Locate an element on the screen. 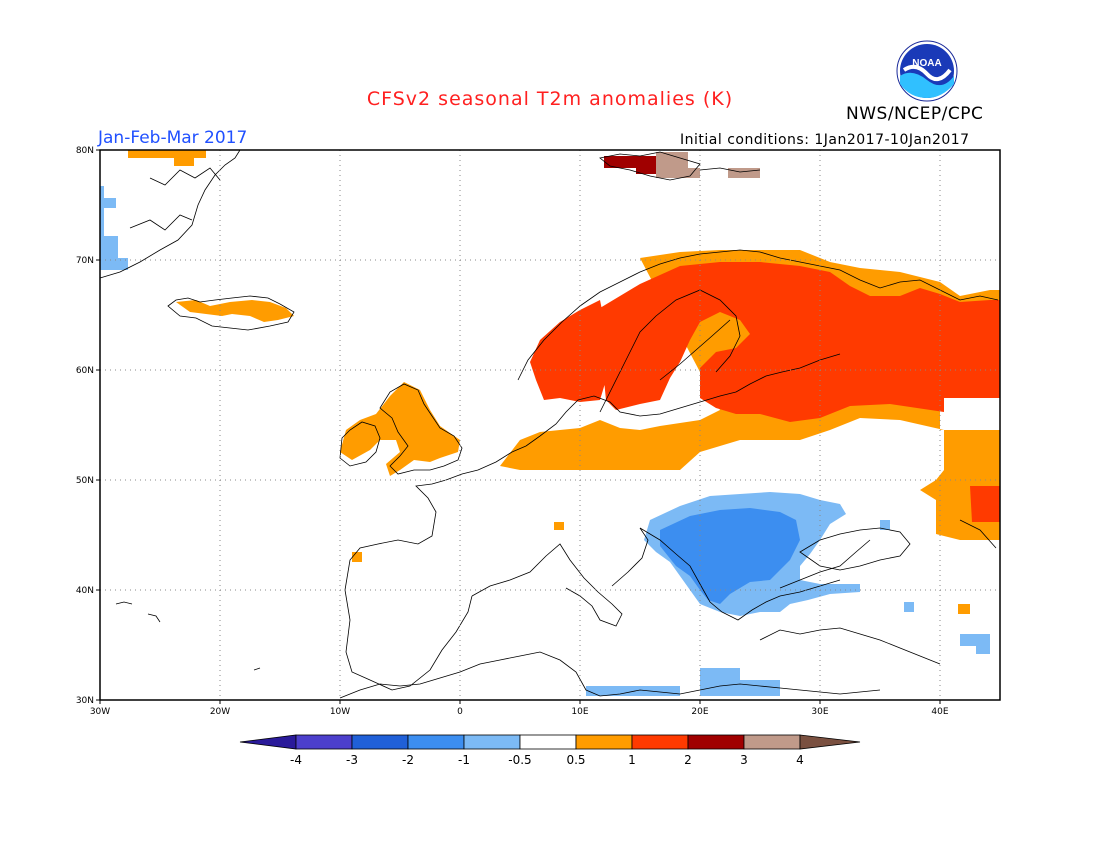  colorbar-label: 1 is located at coordinates (632, 760).